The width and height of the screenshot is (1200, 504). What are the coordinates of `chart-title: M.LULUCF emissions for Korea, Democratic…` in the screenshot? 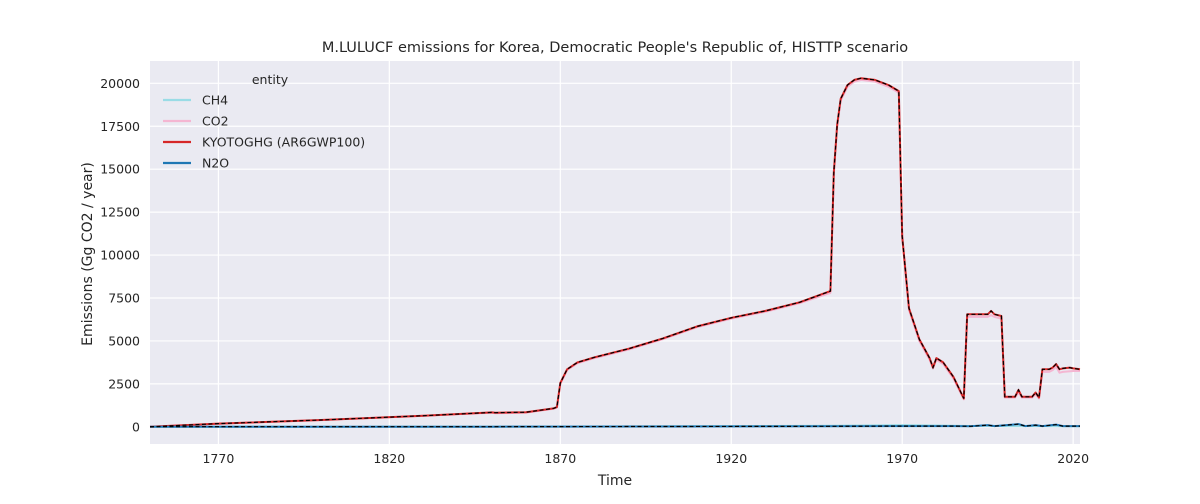 It's located at (615, 48).